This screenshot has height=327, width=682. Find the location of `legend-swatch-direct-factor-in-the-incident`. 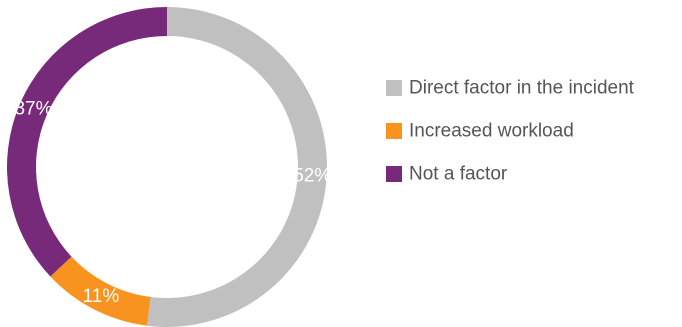

legend-swatch-direct-factor-in-the-incident is located at coordinates (394, 88).